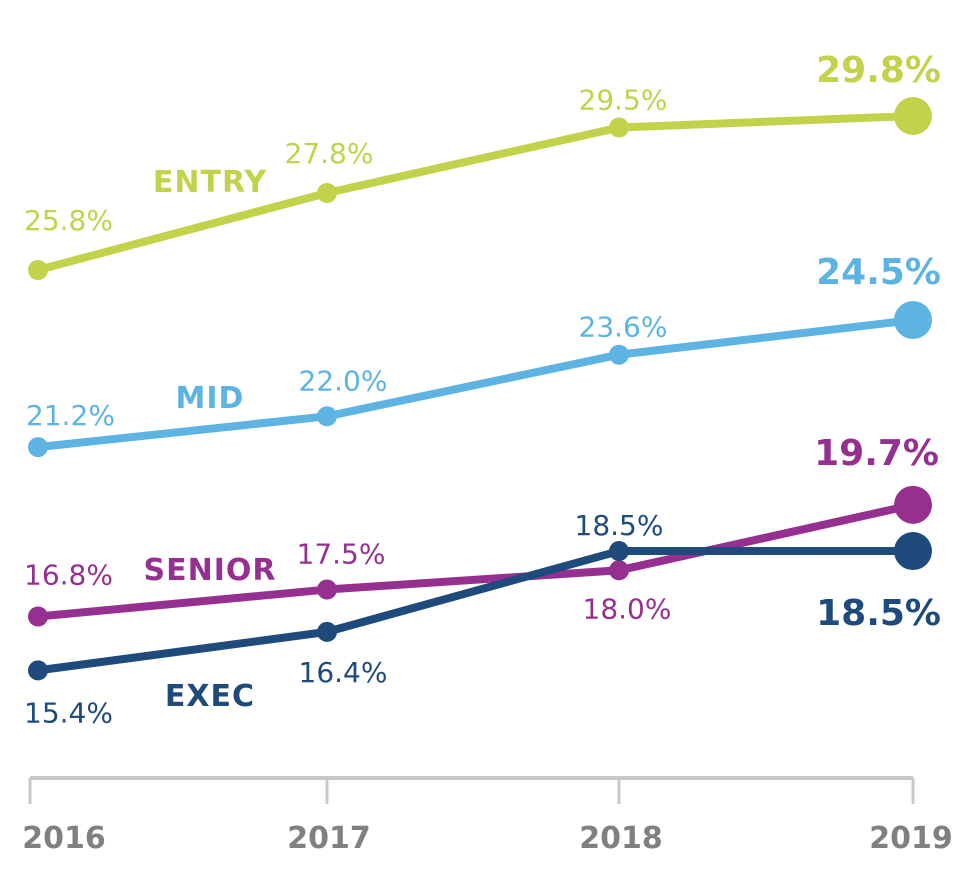 This screenshot has width=980, height=872. I want to click on data-label-senior: 16.8%, so click(68, 575).